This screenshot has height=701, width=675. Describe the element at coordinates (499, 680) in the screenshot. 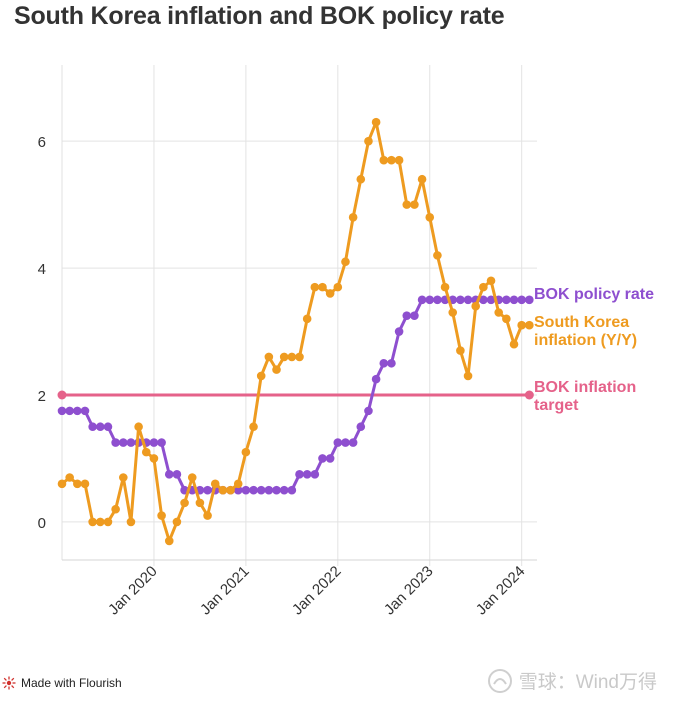

I see `snowball-logo-icon` at that location.